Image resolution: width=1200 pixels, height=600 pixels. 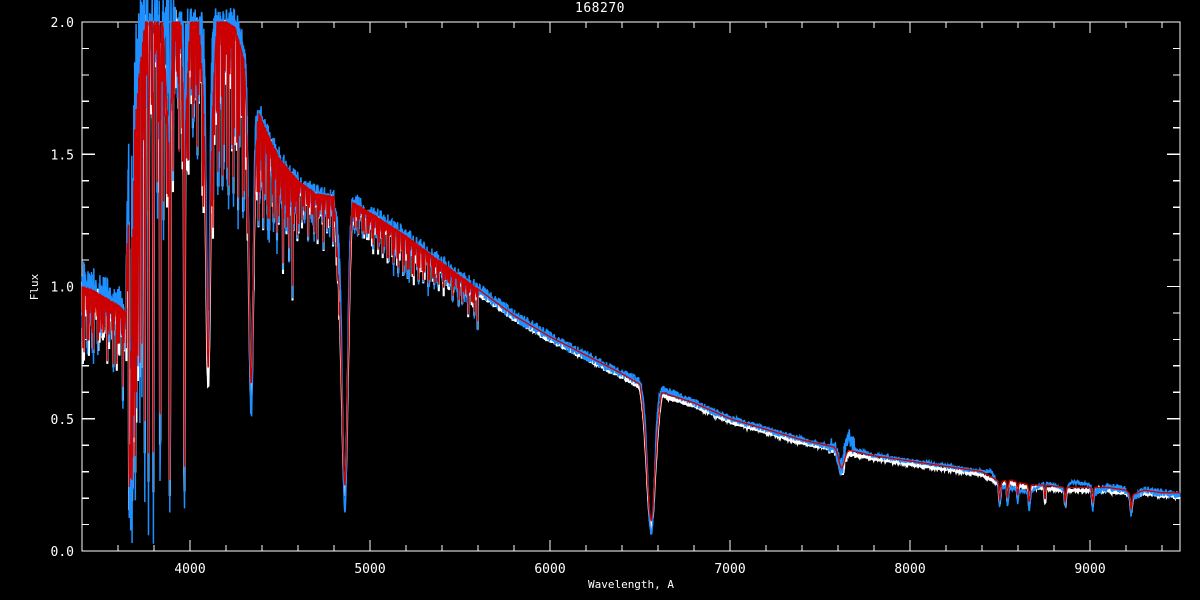 I want to click on y-tick-label: 2.0, so click(x=62, y=23).